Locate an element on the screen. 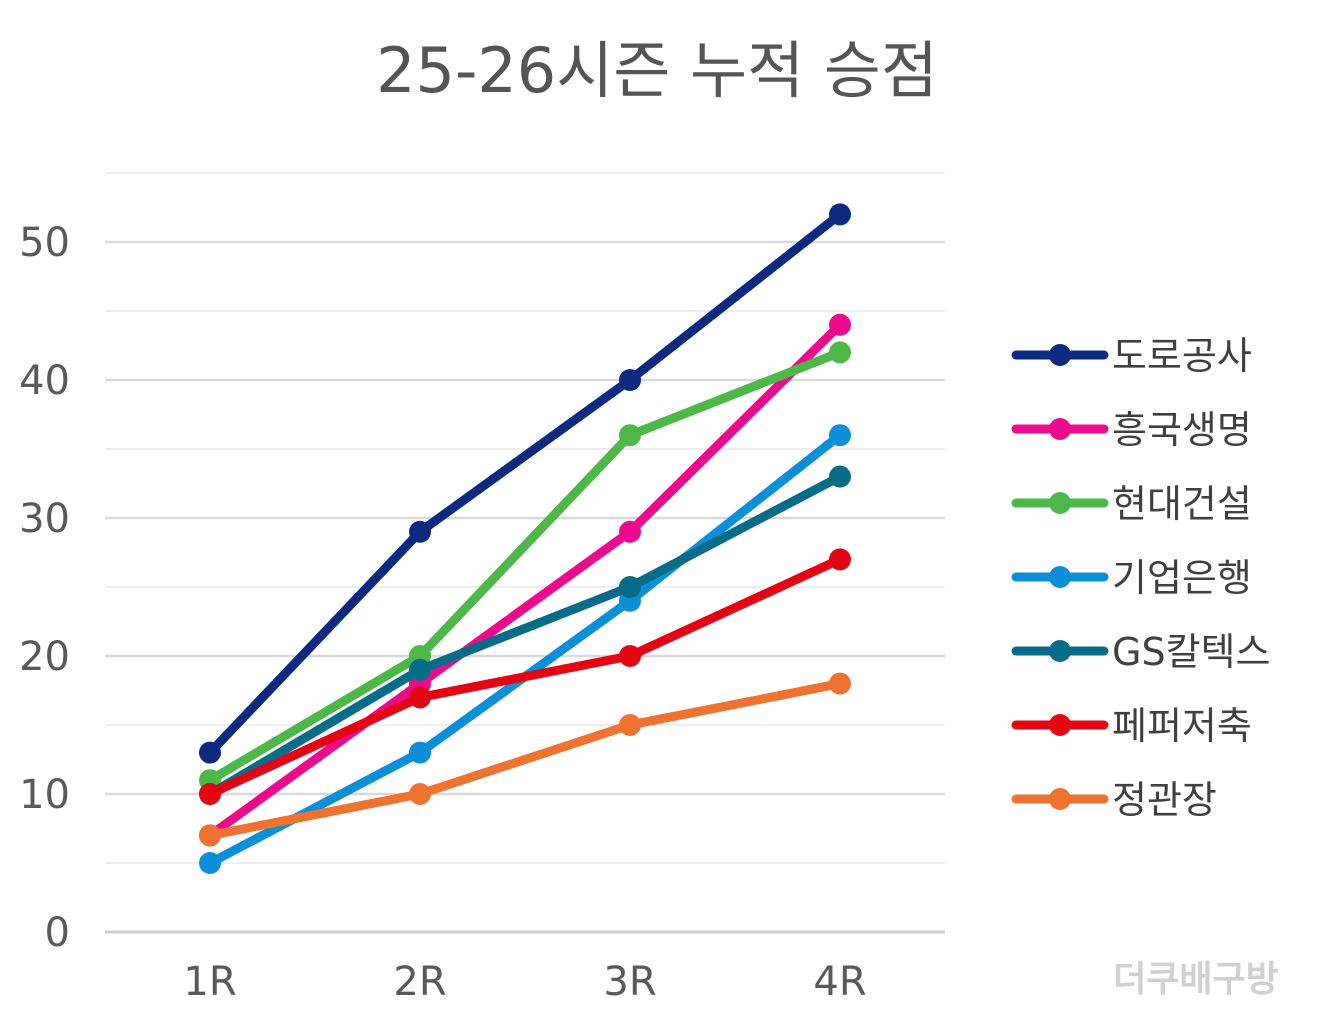  legend-label: 정관장 is located at coordinates (1164, 800).